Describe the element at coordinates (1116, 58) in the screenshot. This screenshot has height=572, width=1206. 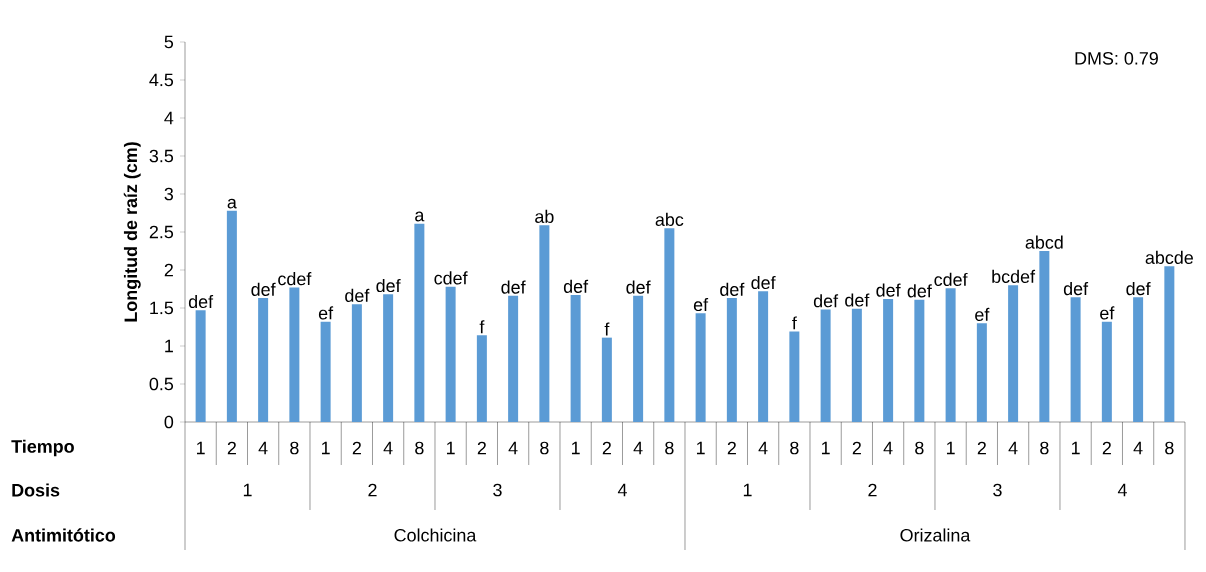
I see `annotation: DMS: 0.79` at that location.